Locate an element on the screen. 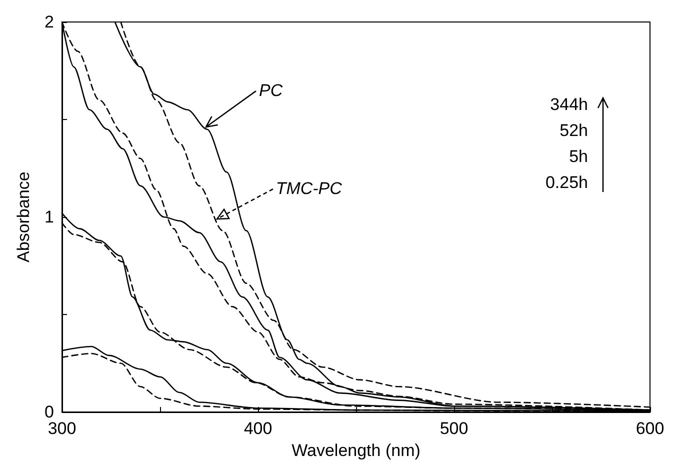  y-tick-label: 0 is located at coordinates (49, 412).